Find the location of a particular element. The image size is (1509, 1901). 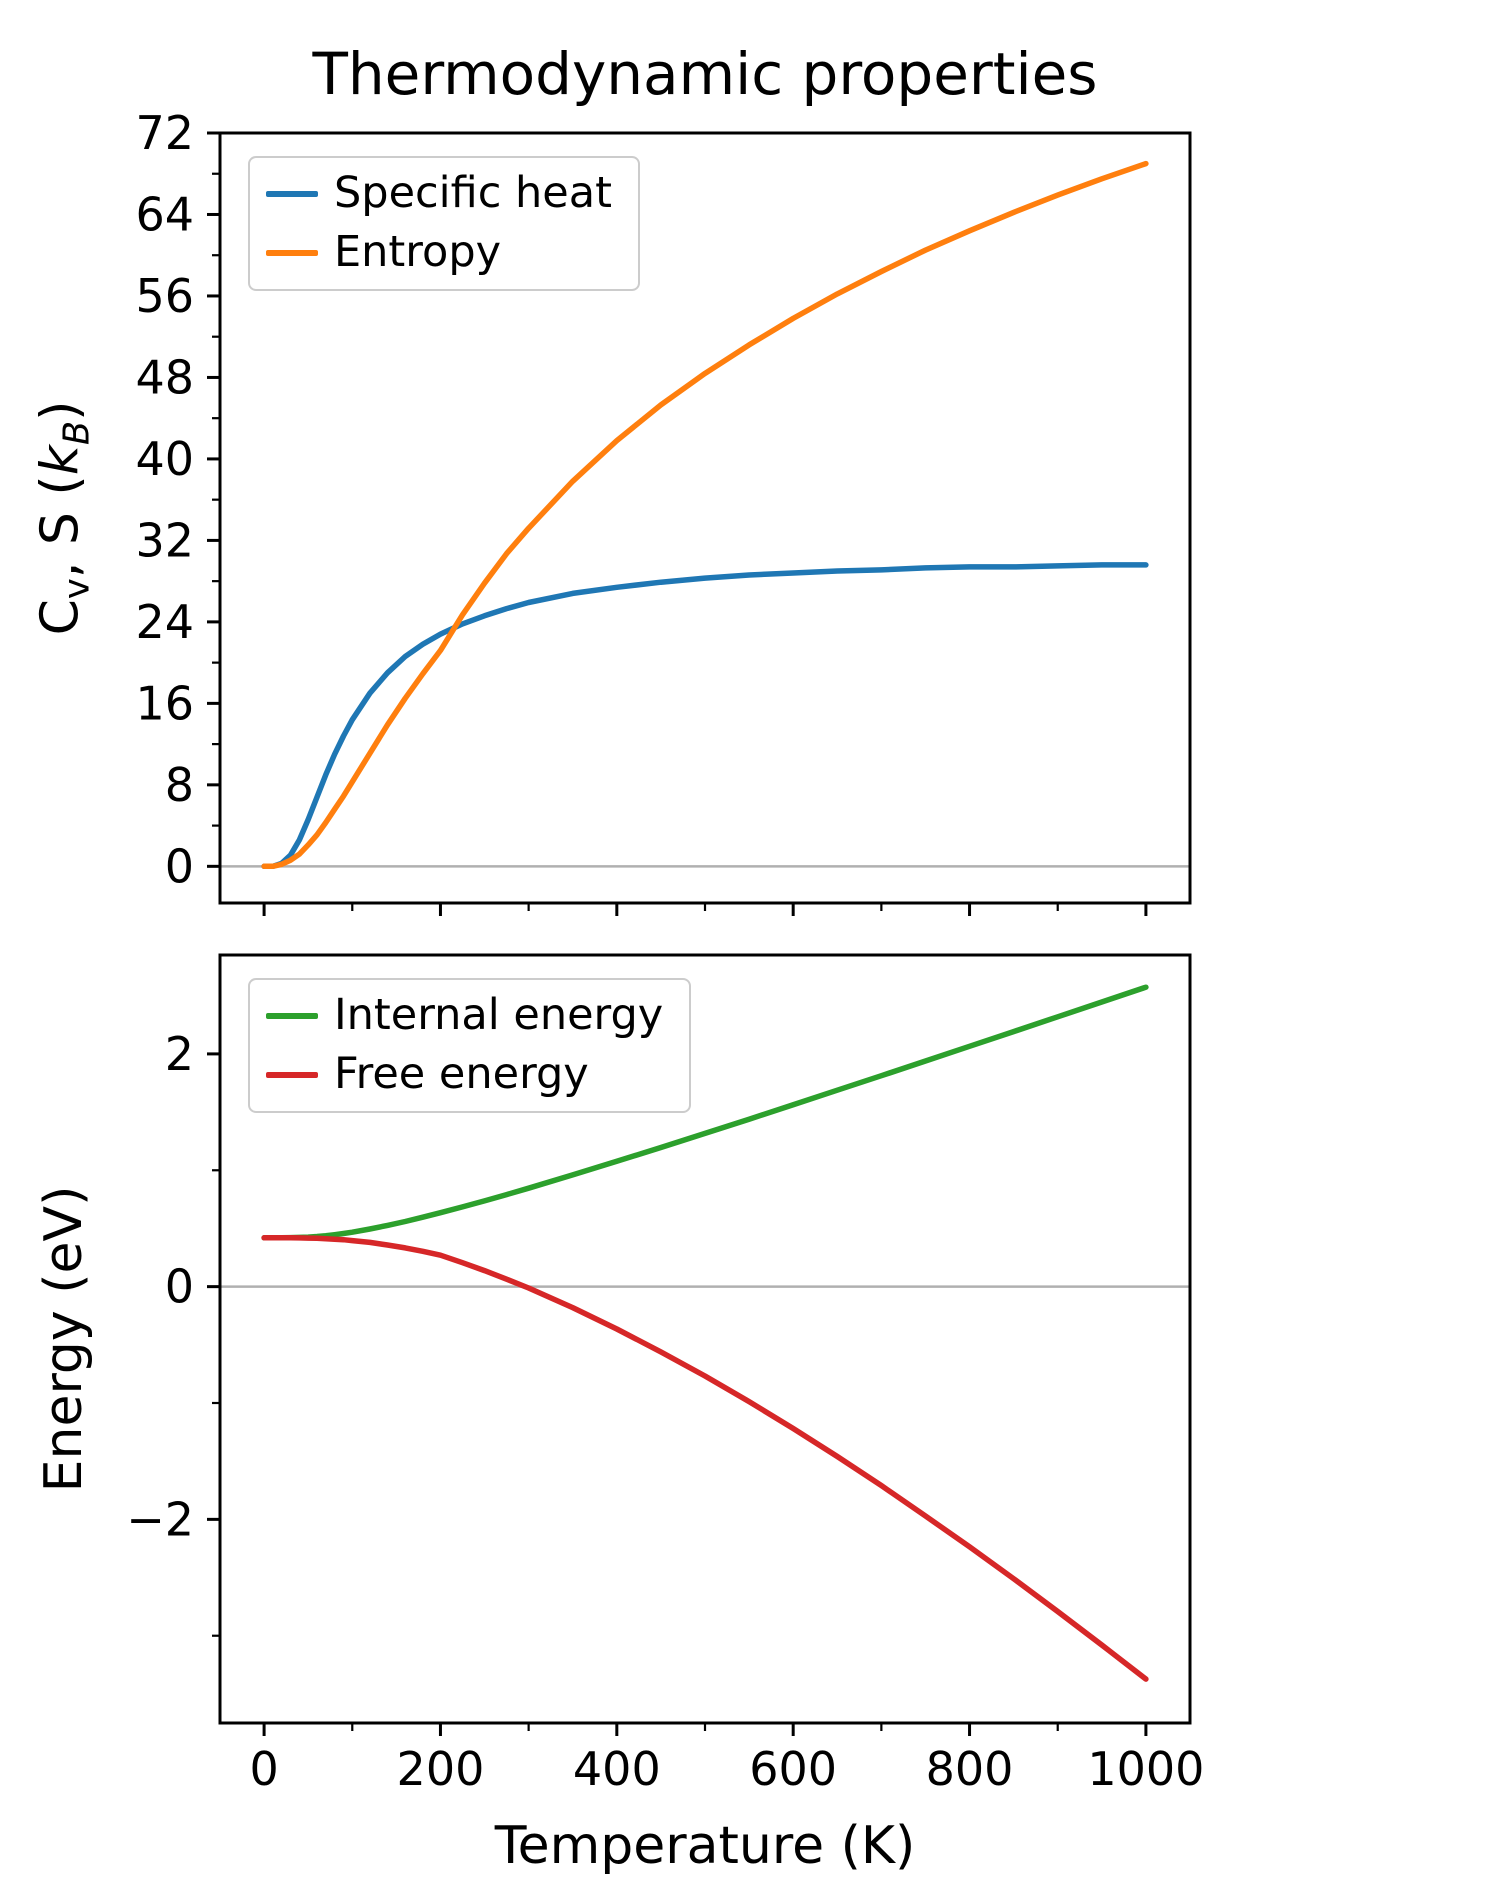

curve-free-energy is located at coordinates (705, 1458).